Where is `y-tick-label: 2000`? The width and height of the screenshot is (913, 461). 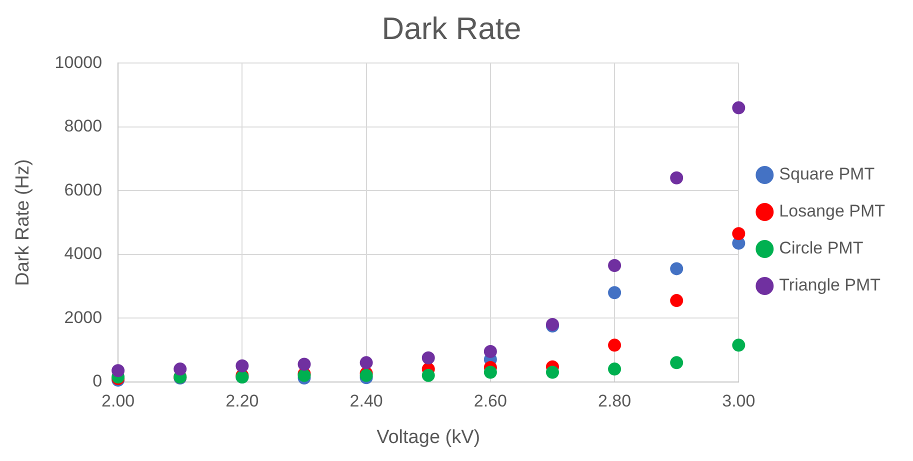 y-tick-label: 2000 is located at coordinates (83, 317).